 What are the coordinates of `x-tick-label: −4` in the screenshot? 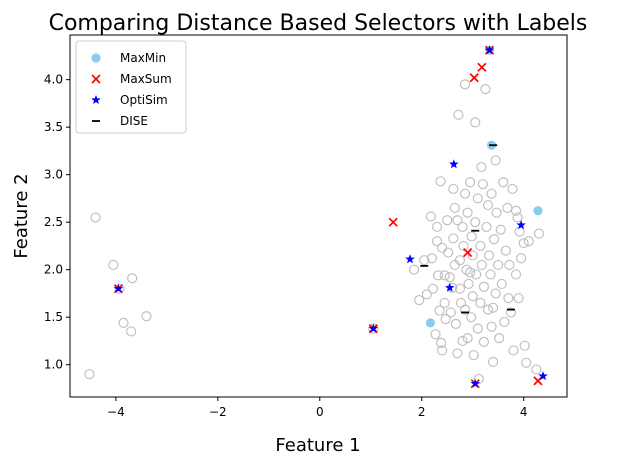 It's located at (116, 412).